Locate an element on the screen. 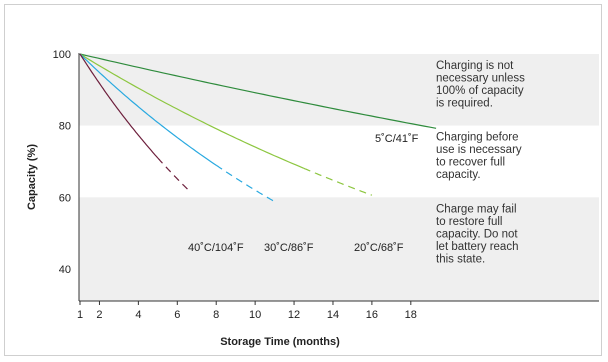 The image size is (608, 362). zone-note-line: capacity. Do not is located at coordinates (477, 234).